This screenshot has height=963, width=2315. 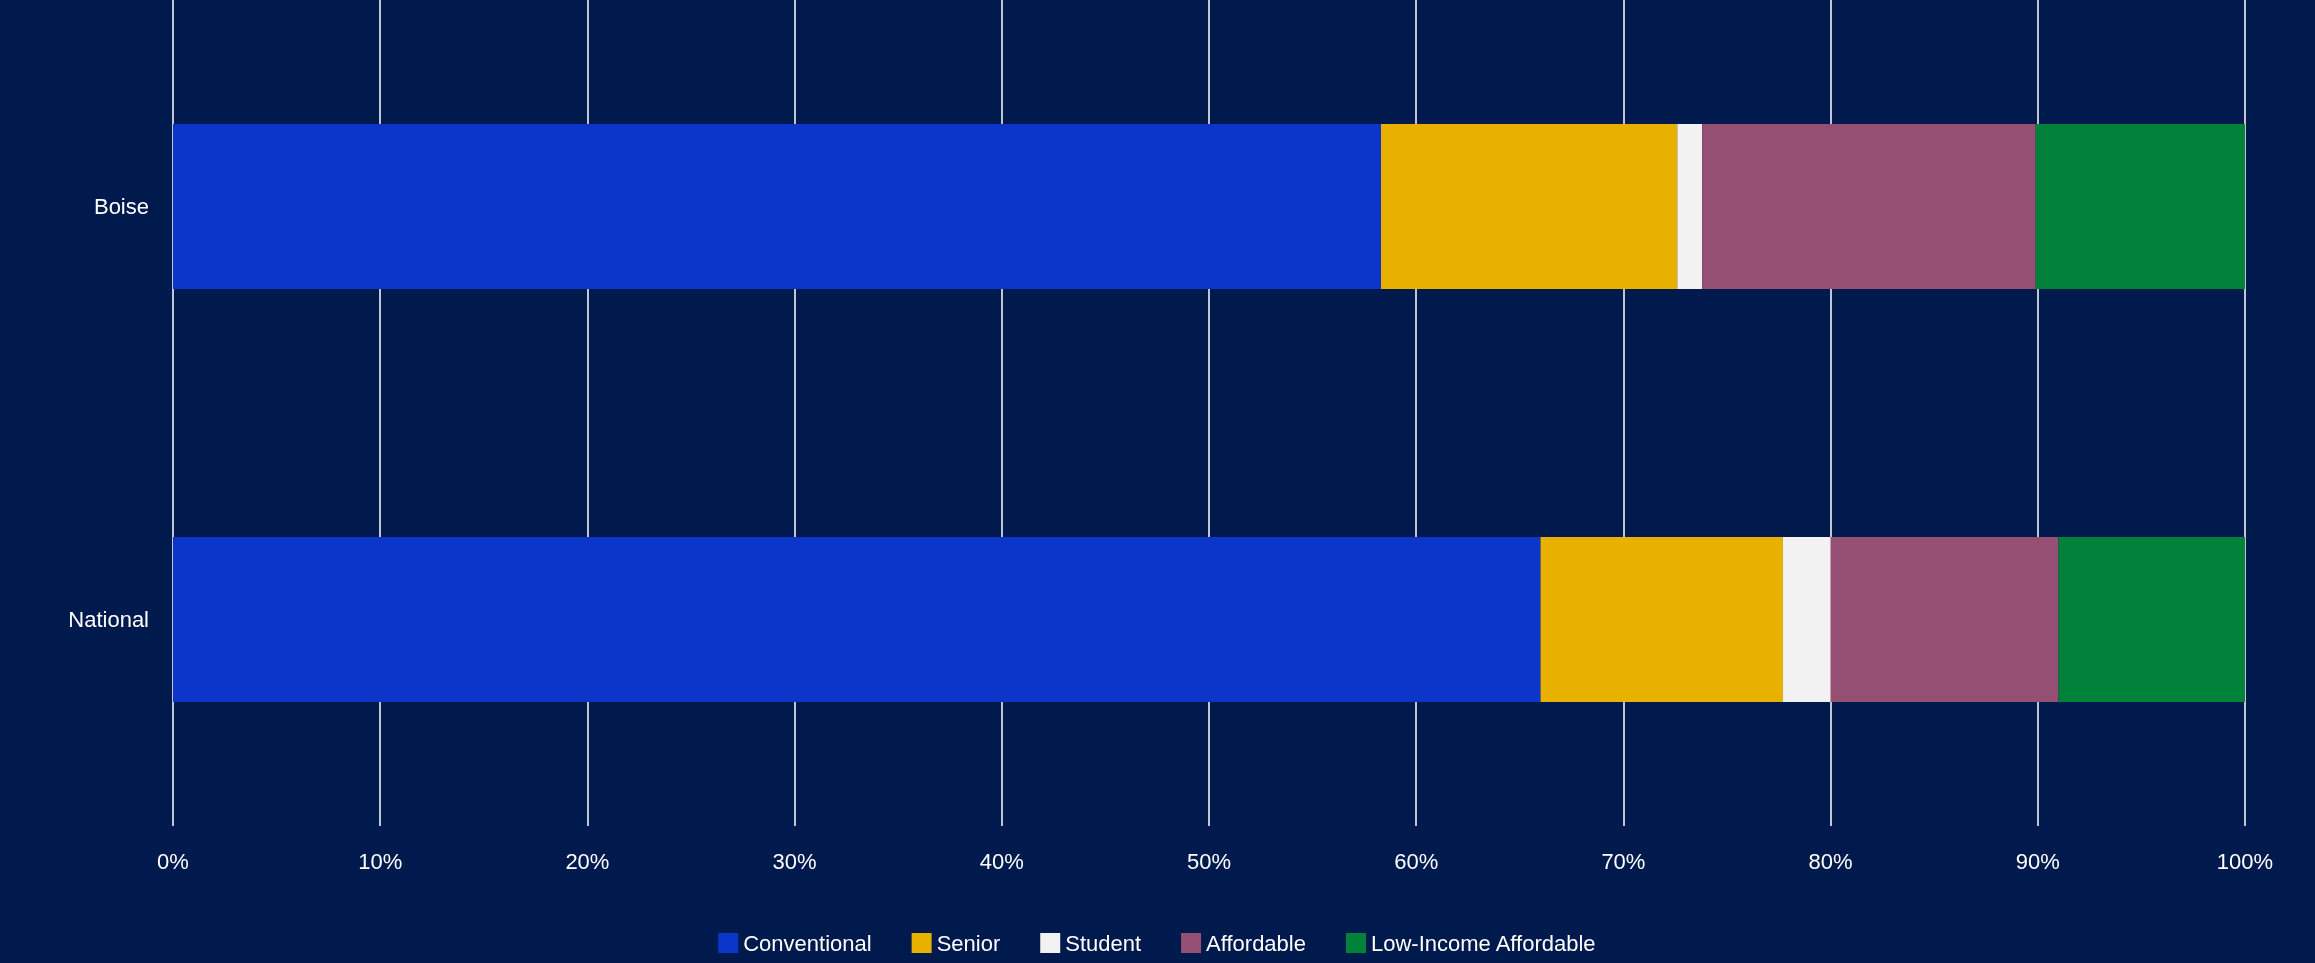 What do you see at coordinates (121, 206) in the screenshot?
I see `y-tick-label: Boise` at bounding box center [121, 206].